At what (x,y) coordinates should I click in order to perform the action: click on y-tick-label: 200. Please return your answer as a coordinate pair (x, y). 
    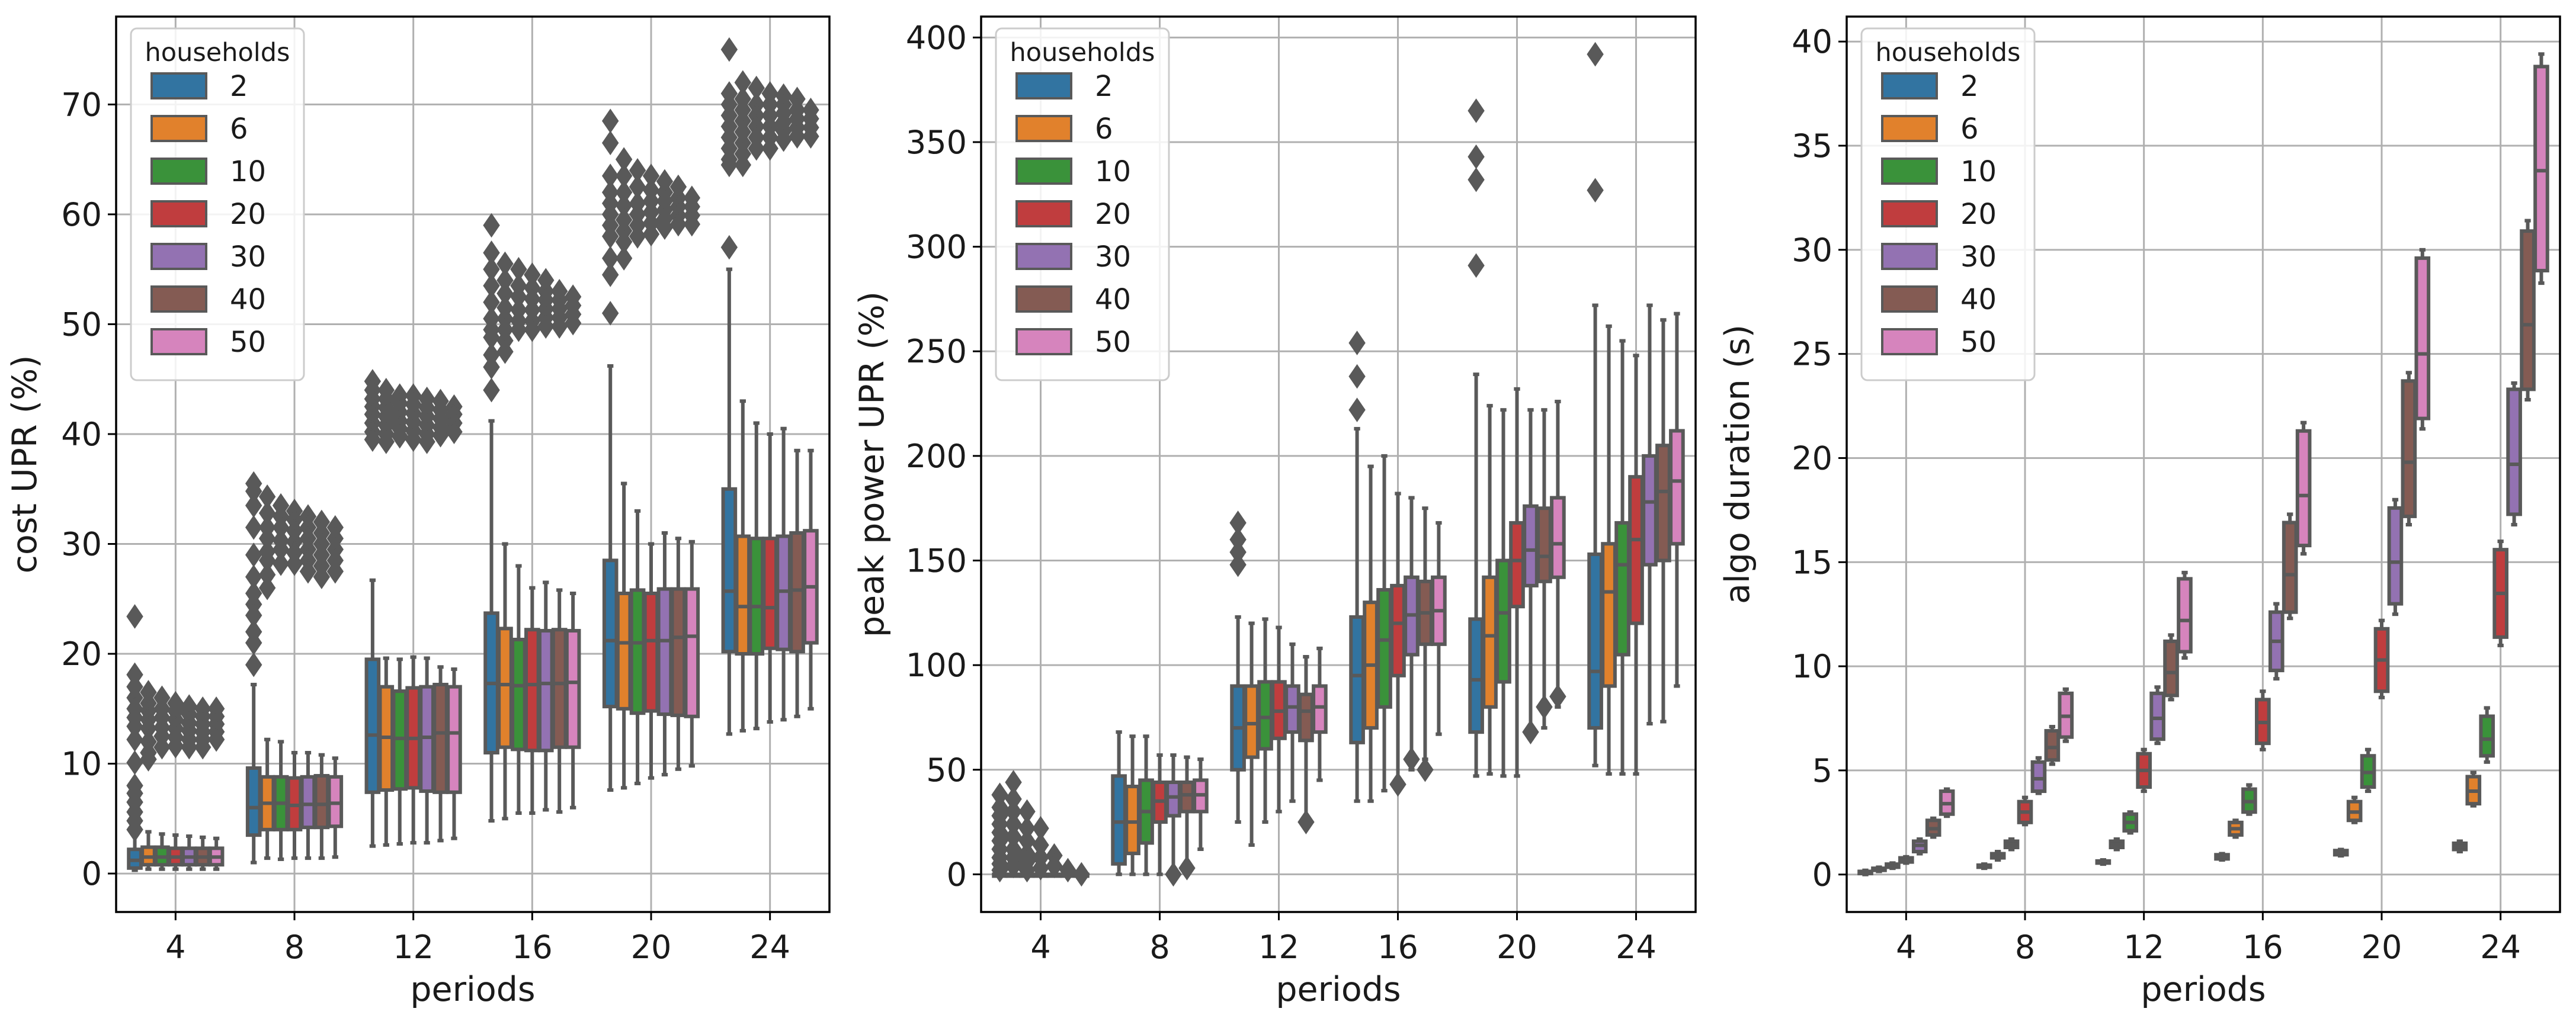
    Looking at the image, I should click on (937, 456).